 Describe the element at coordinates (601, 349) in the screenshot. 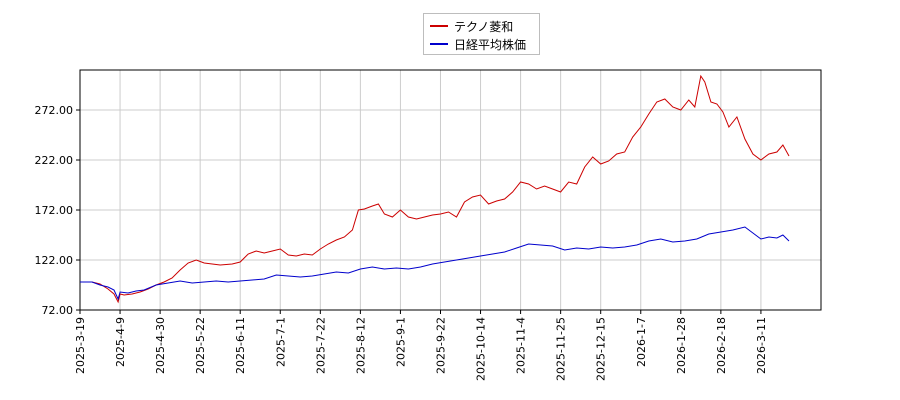

I see `x-tick-label: 2025-12-15` at that location.